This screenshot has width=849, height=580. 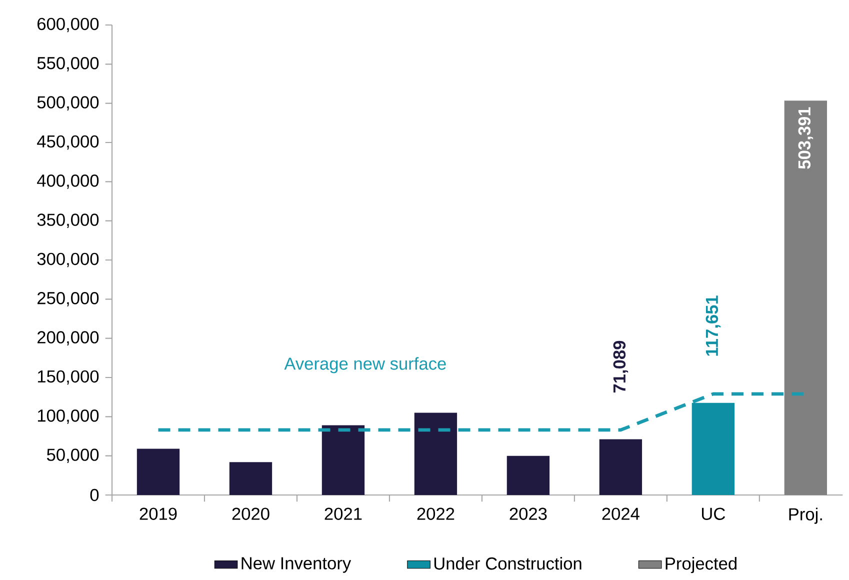 What do you see at coordinates (251, 514) in the screenshot?
I see `x-tick-label: 2020` at bounding box center [251, 514].